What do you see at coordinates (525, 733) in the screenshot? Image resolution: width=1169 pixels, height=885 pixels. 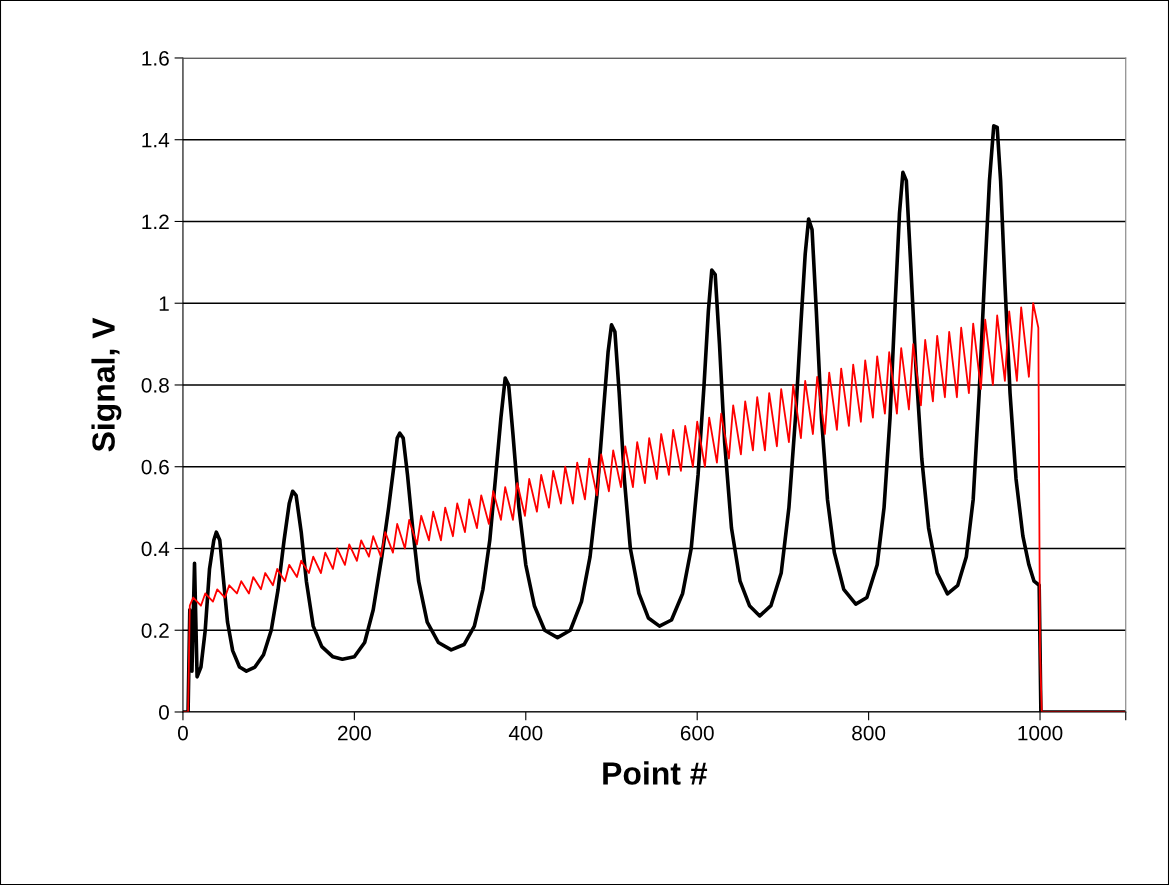 I see `x-tick-label: 400` at bounding box center [525, 733].